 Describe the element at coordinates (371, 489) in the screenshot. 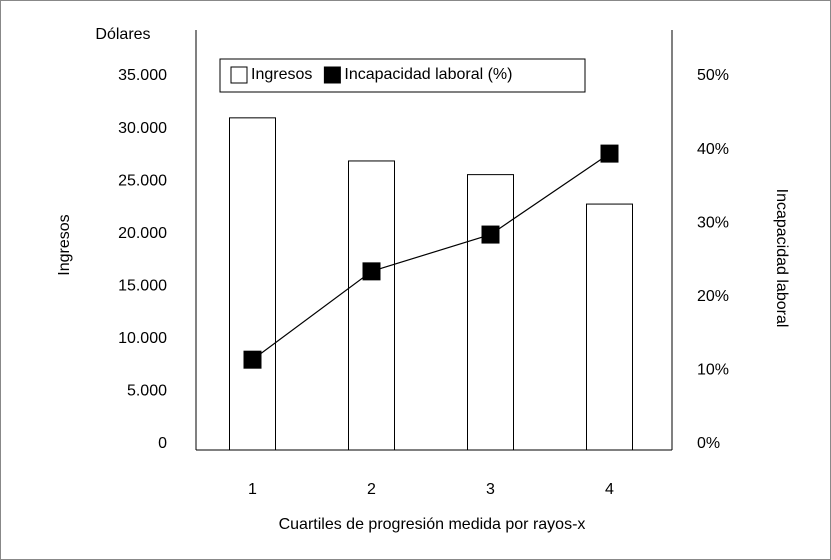

I see `x-tick-label: 2` at that location.